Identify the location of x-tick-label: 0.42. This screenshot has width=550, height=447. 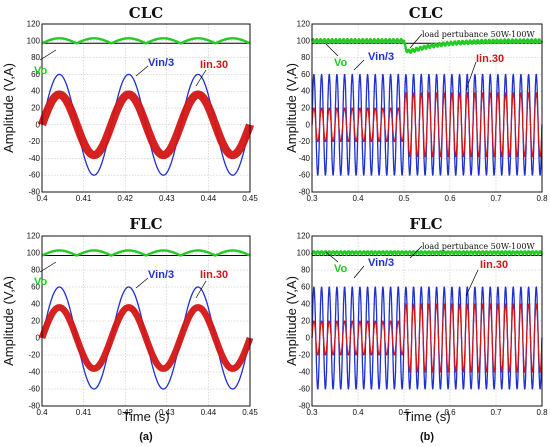
(125, 412).